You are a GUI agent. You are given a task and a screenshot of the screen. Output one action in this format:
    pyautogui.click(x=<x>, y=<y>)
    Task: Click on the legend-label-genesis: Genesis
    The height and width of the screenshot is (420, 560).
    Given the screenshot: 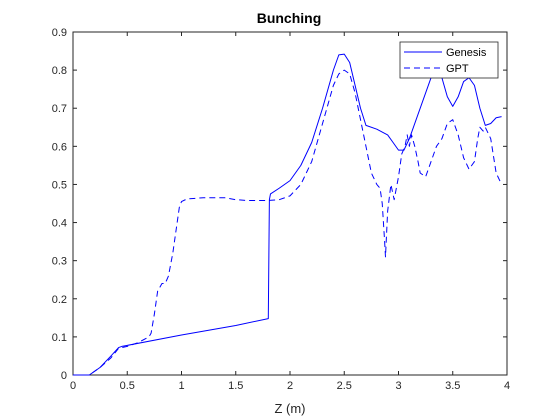 What is the action you would take?
    pyautogui.click(x=466, y=53)
    